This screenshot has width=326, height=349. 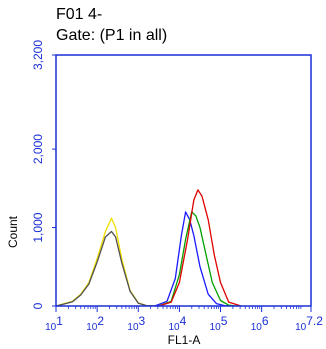 I want to click on y-tick-label: 3,200, so click(x=38, y=55).